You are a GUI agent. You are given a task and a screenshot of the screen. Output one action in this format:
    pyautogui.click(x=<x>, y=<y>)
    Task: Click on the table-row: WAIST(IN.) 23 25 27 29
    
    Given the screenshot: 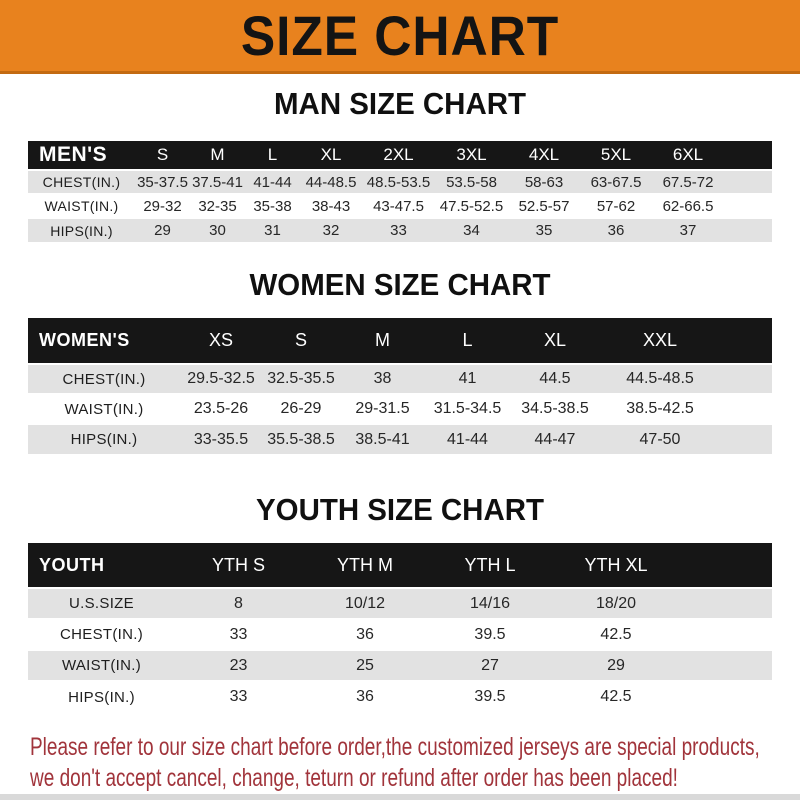 What is the action you would take?
    pyautogui.click(x=400, y=665)
    